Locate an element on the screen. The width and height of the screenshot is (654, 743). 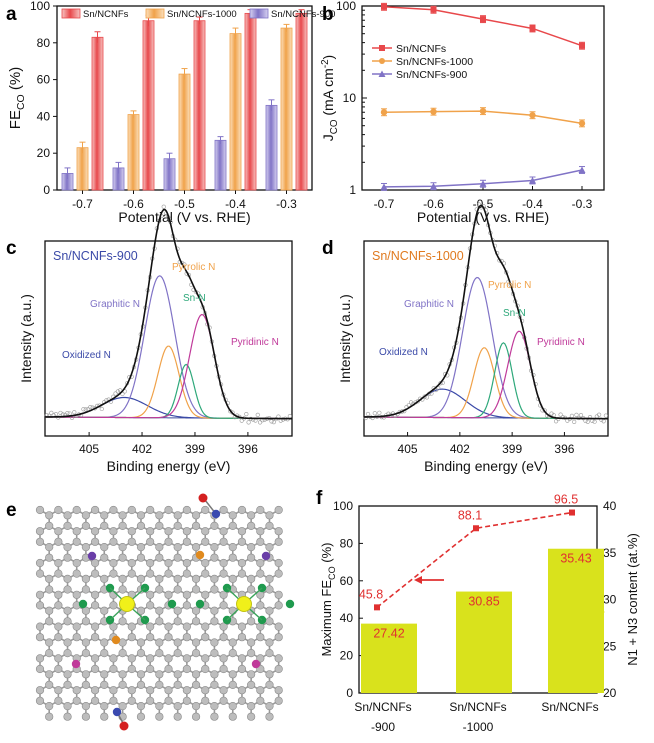
pyrrolic-n-atom-e is located at coordinates (116, 640).